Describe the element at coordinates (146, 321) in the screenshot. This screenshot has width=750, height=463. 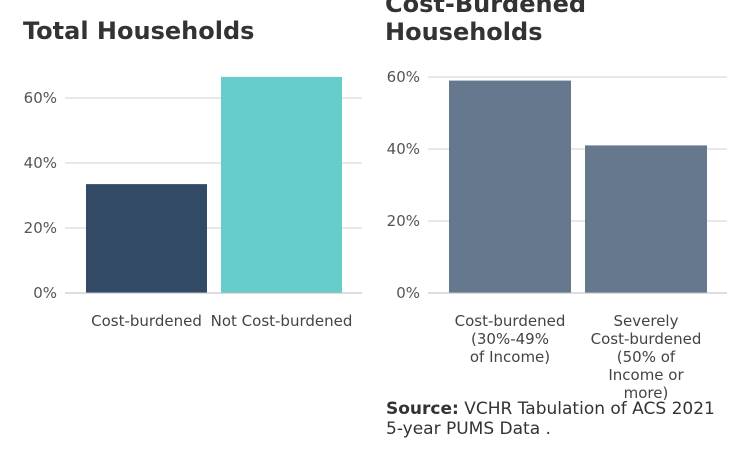
I see `left-chart-category-label: Cost-burdened` at that location.